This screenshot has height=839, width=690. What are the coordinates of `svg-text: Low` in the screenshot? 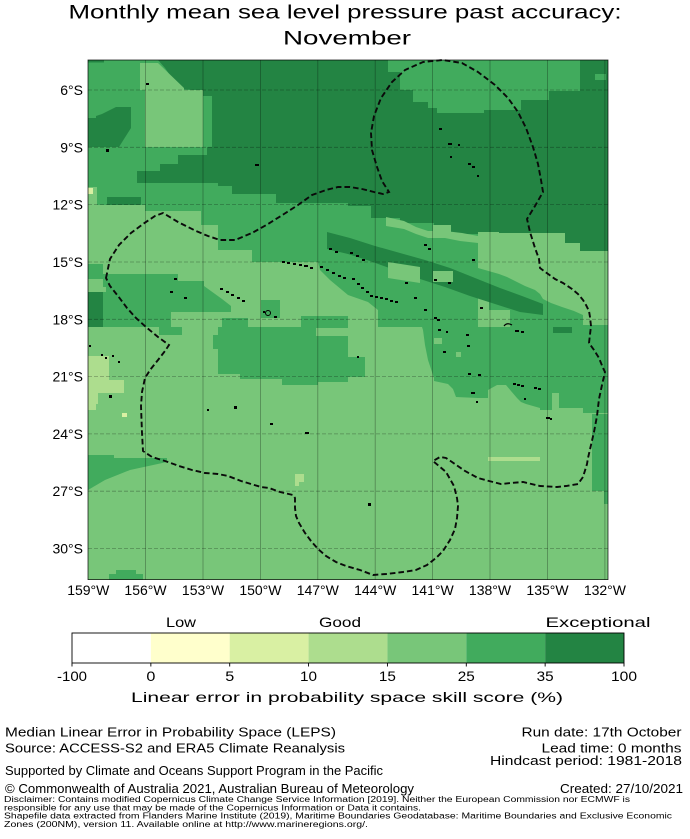 It's located at (181, 622).